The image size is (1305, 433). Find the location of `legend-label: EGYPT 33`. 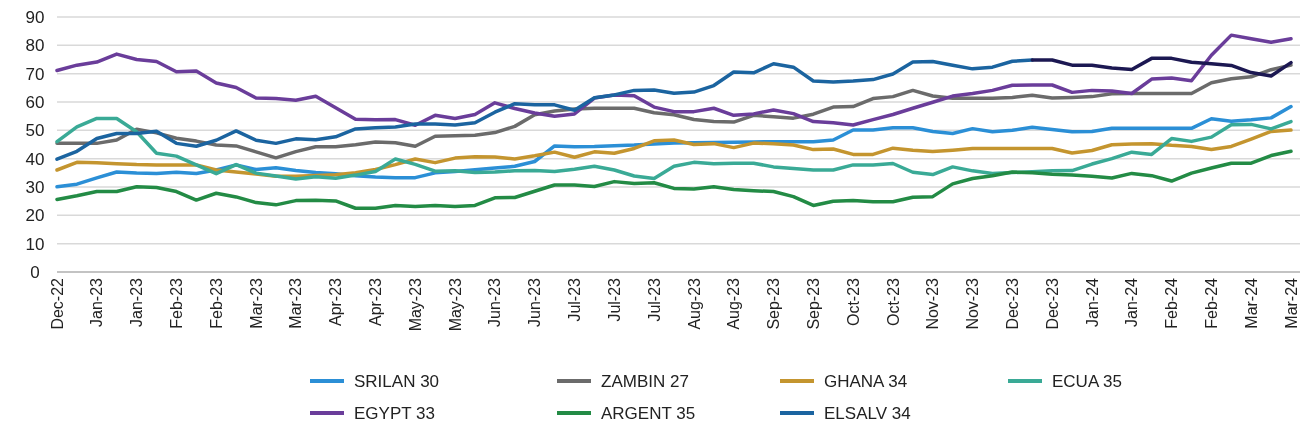

legend-label: EGYPT 33 is located at coordinates (394, 413).